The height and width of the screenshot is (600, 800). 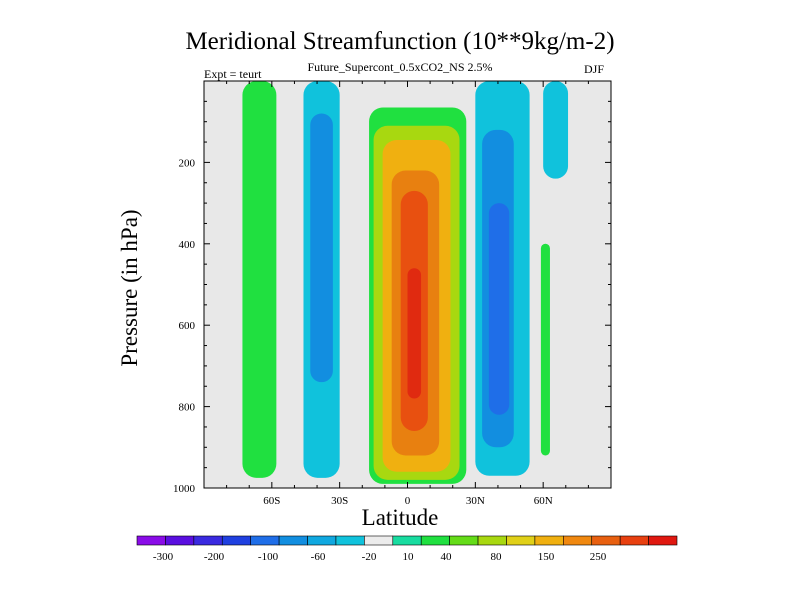 I want to click on x-tick-label: 30S, so click(x=339, y=501).